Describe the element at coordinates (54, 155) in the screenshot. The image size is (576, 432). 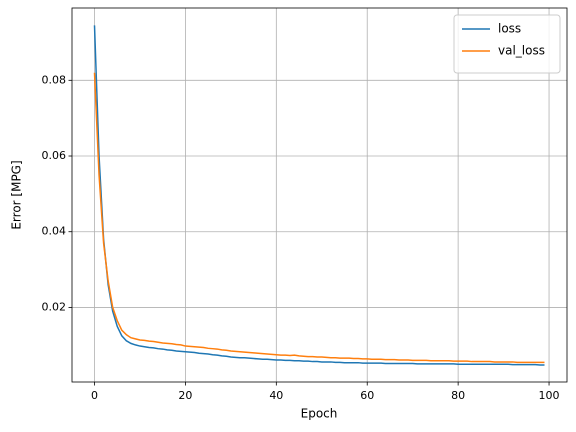
I see `y-tick-label: 0.06` at that location.